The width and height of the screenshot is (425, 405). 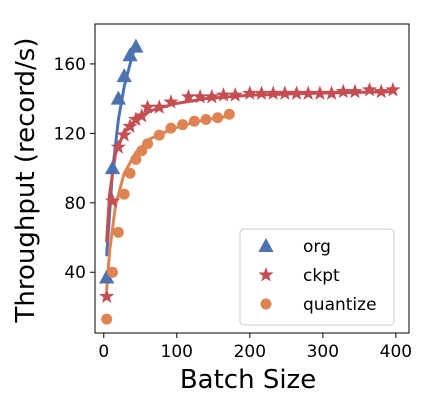 What do you see at coordinates (74, 169) in the screenshot?
I see `y-axis-ticks: 40 80 120 160` at bounding box center [74, 169].